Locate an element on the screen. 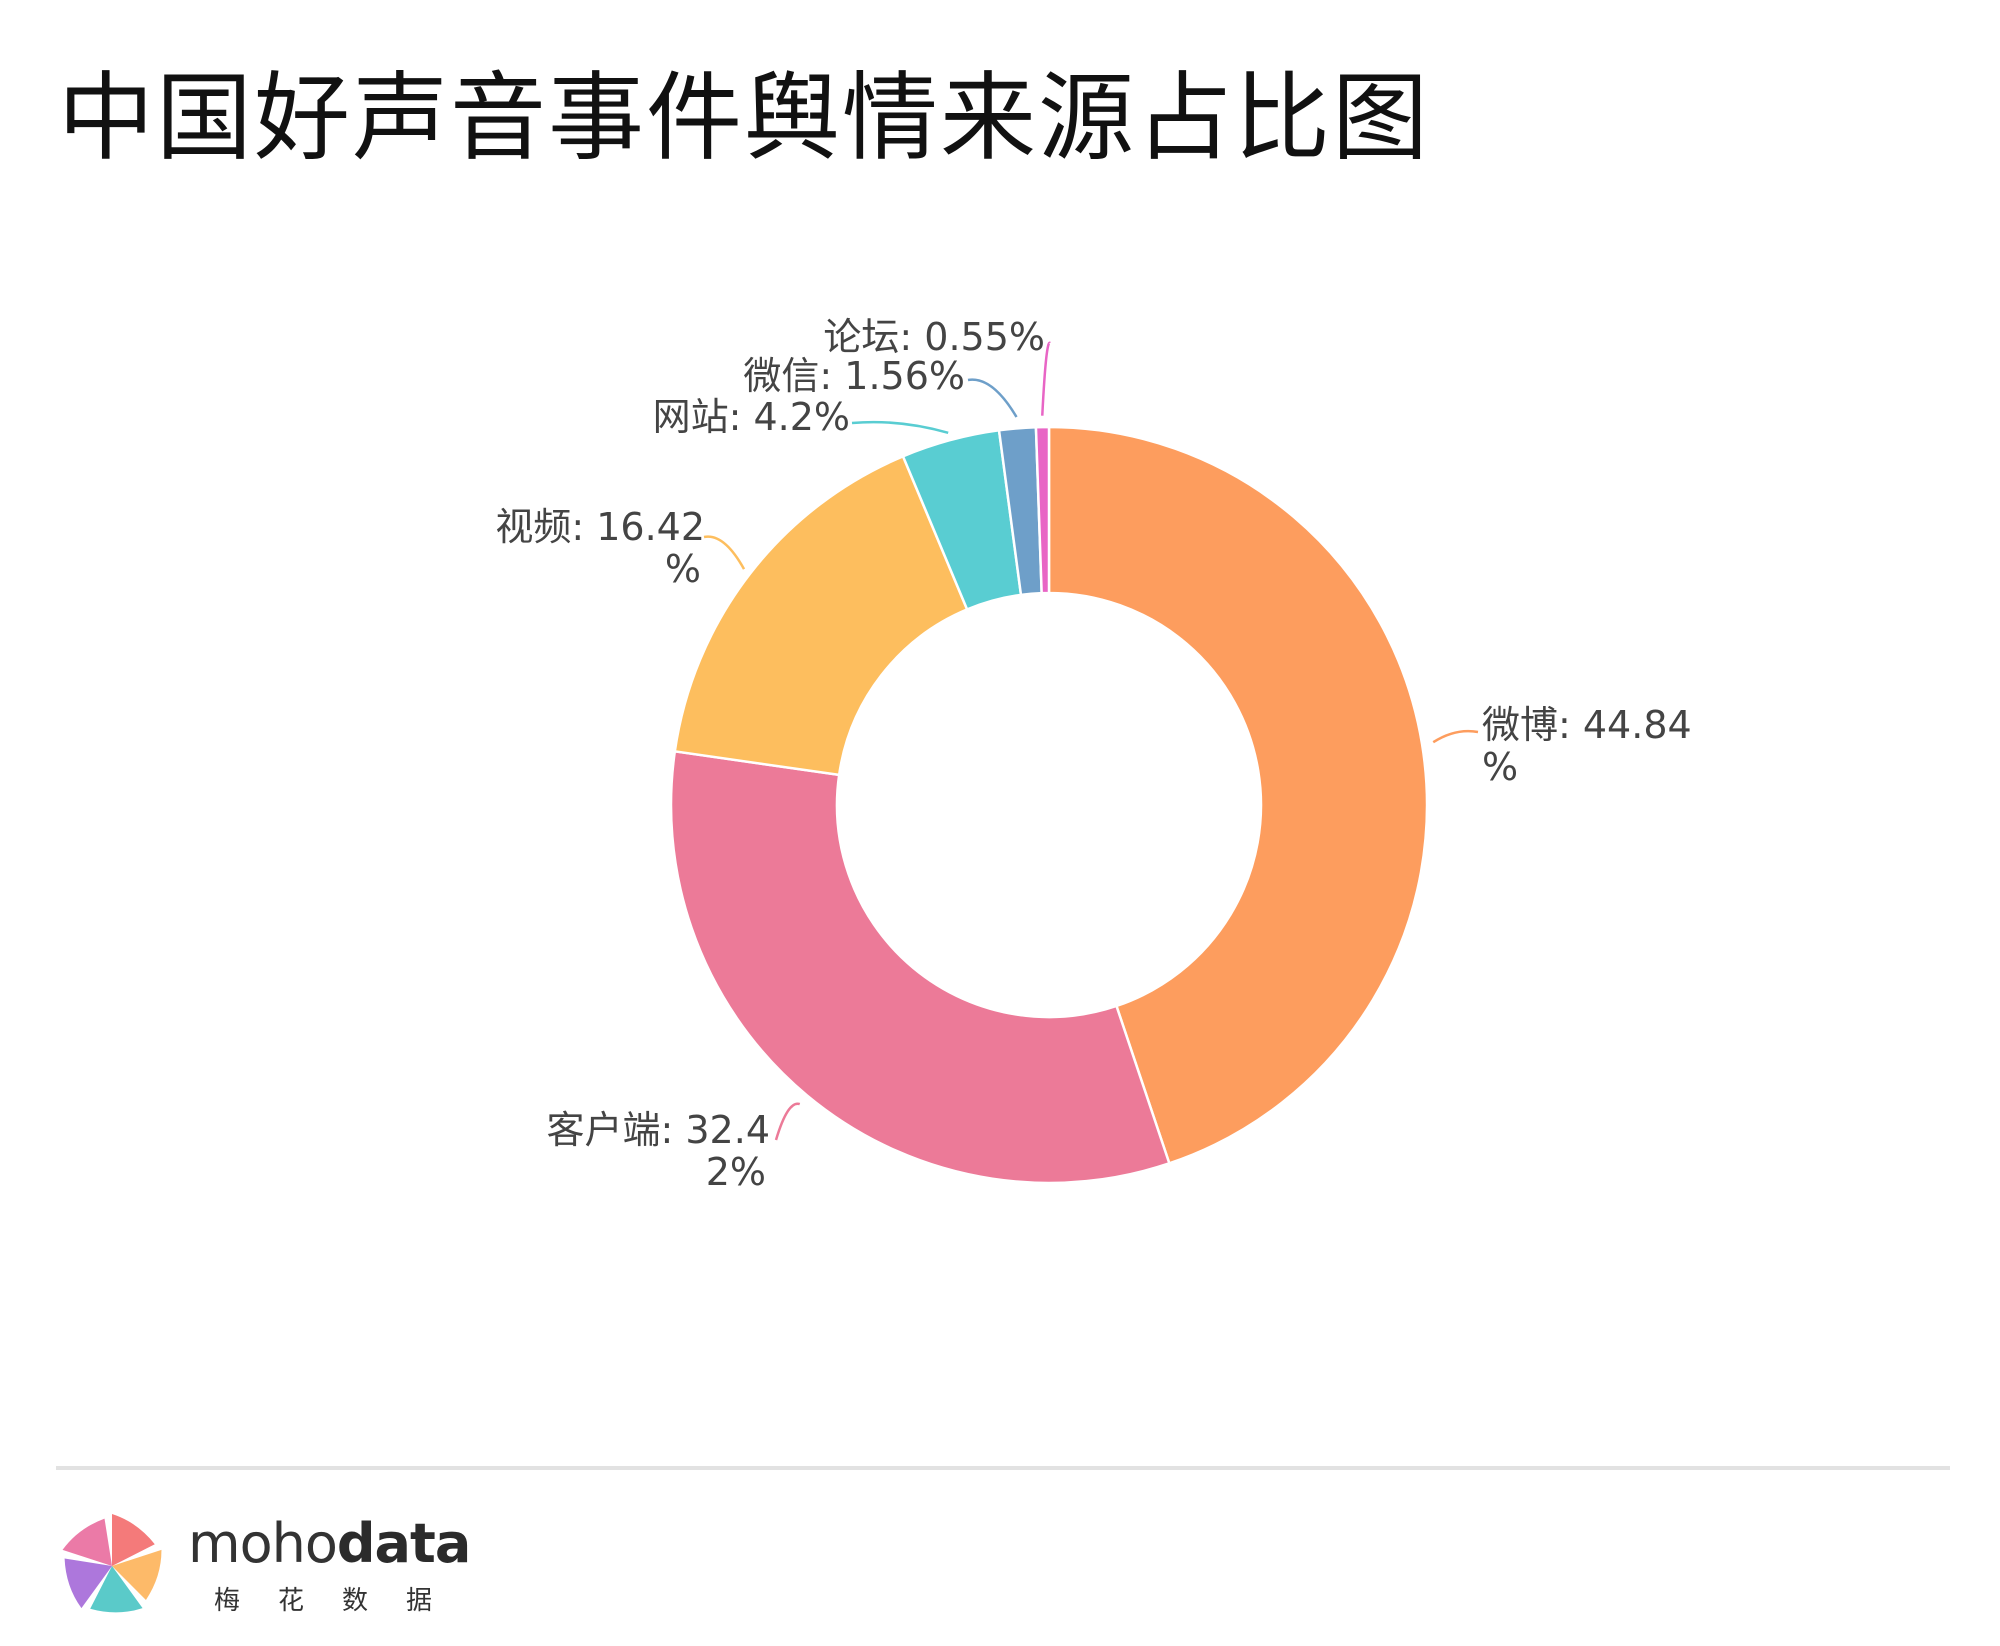  slice-label-网站: 网站: 4.2% is located at coordinates (751, 417).